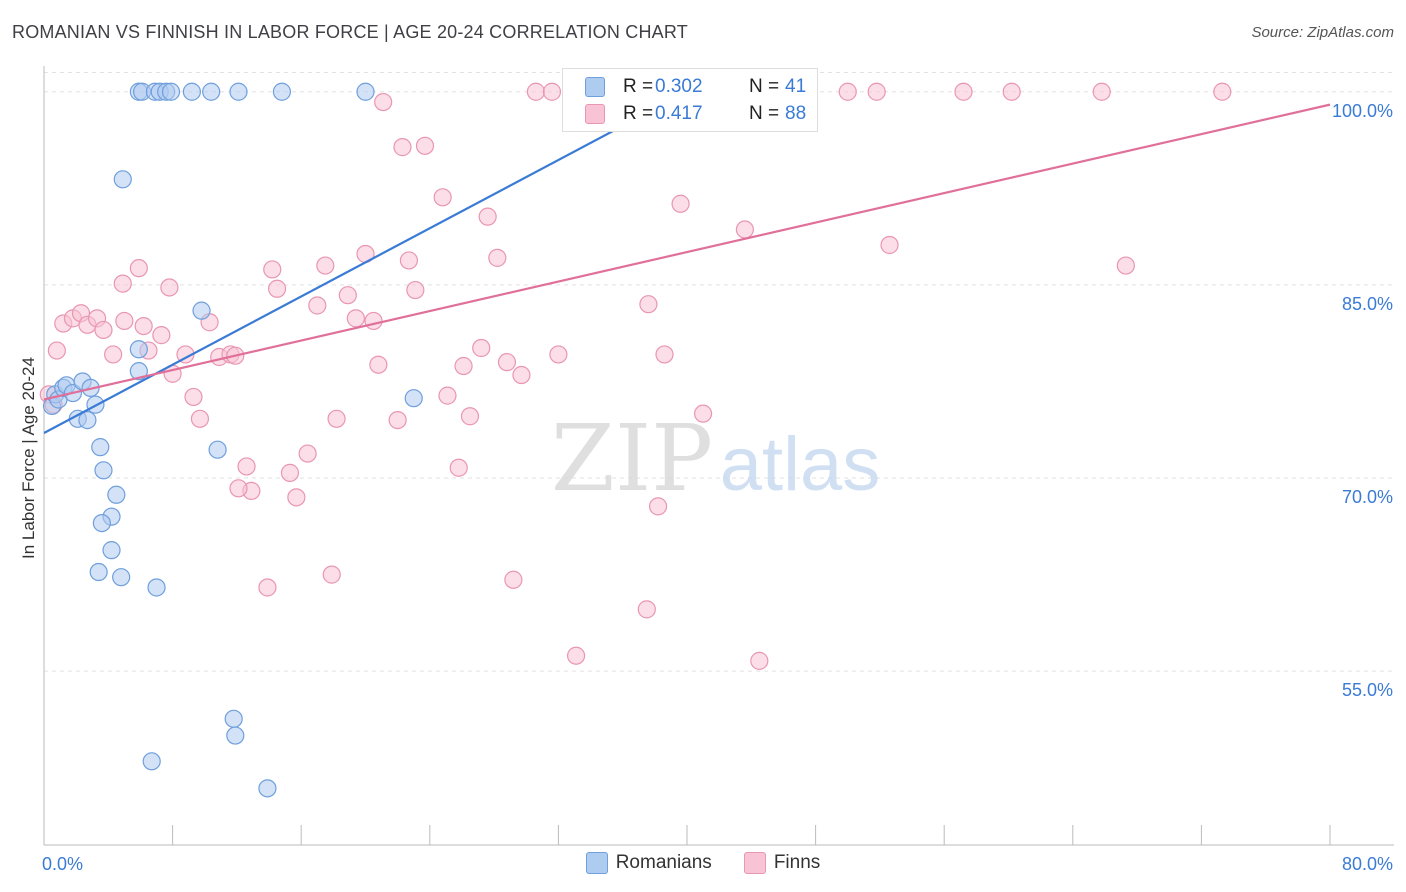 This screenshot has height=892, width=1406. Describe the element at coordinates (1367, 497) in the screenshot. I see `y-tick-label: 70.0%` at that location.